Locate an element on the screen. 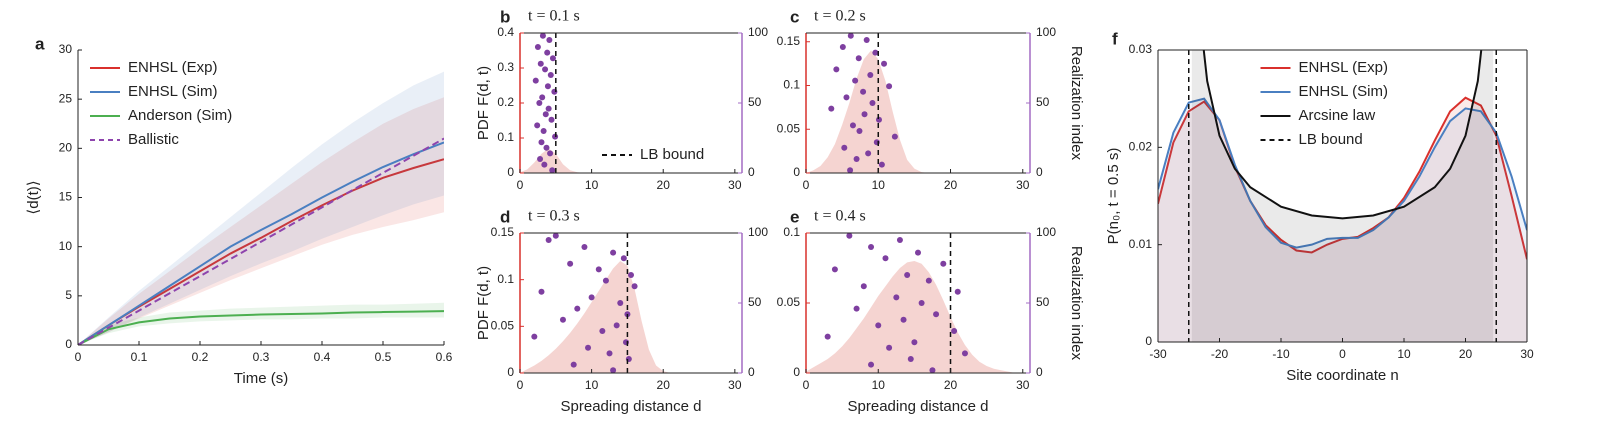  y-tick-label: 0.4 is located at coordinates (505, 32).